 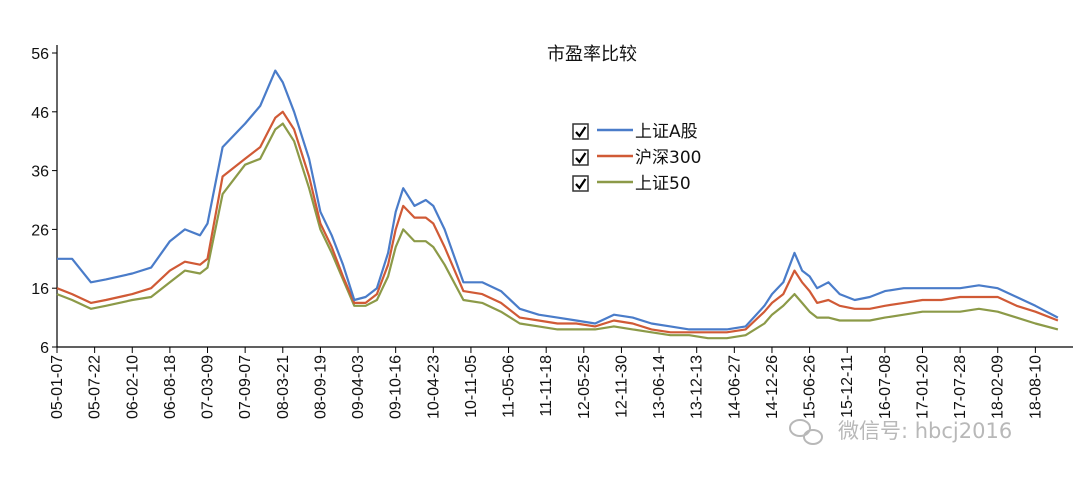 What do you see at coordinates (245, 387) in the screenshot?
I see `x-tick-label: 07-09-07` at bounding box center [245, 387].